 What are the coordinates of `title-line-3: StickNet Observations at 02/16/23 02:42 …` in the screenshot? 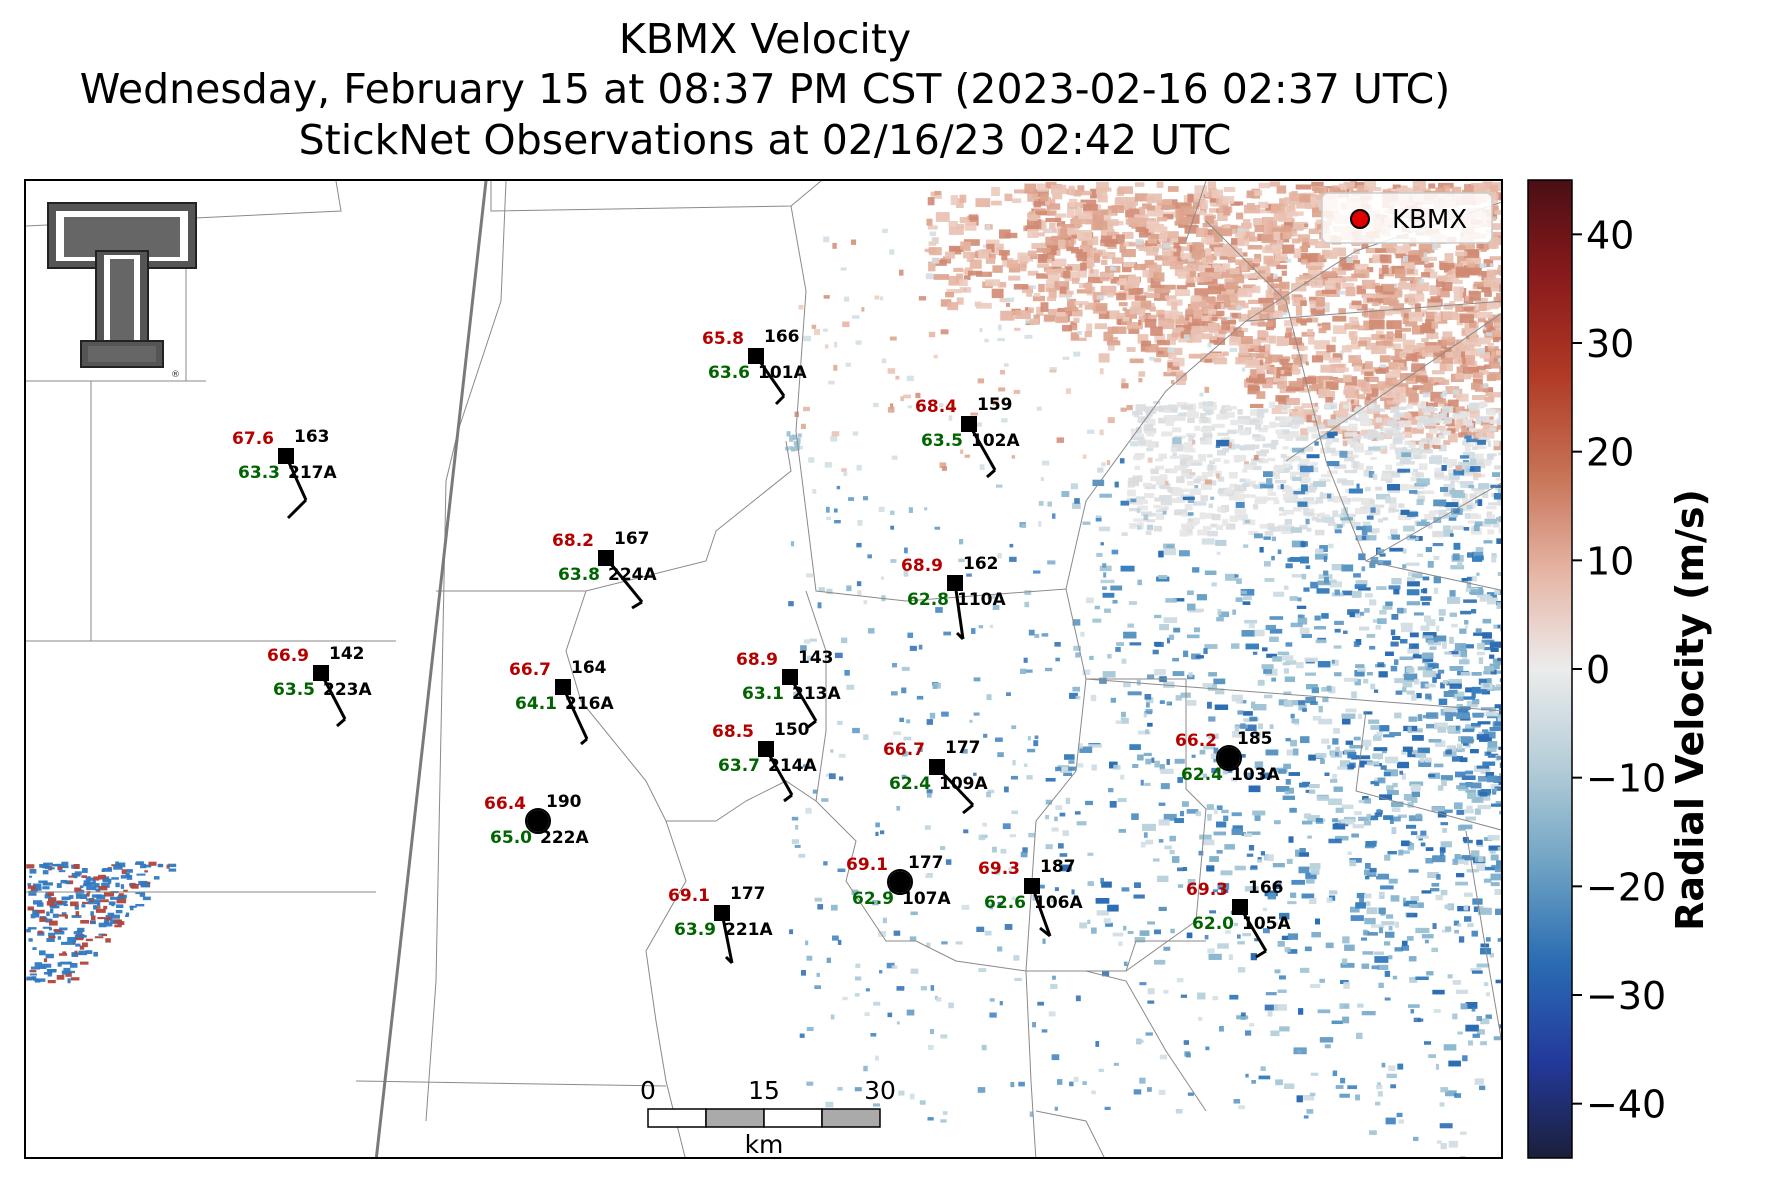 It's located at (765, 140).